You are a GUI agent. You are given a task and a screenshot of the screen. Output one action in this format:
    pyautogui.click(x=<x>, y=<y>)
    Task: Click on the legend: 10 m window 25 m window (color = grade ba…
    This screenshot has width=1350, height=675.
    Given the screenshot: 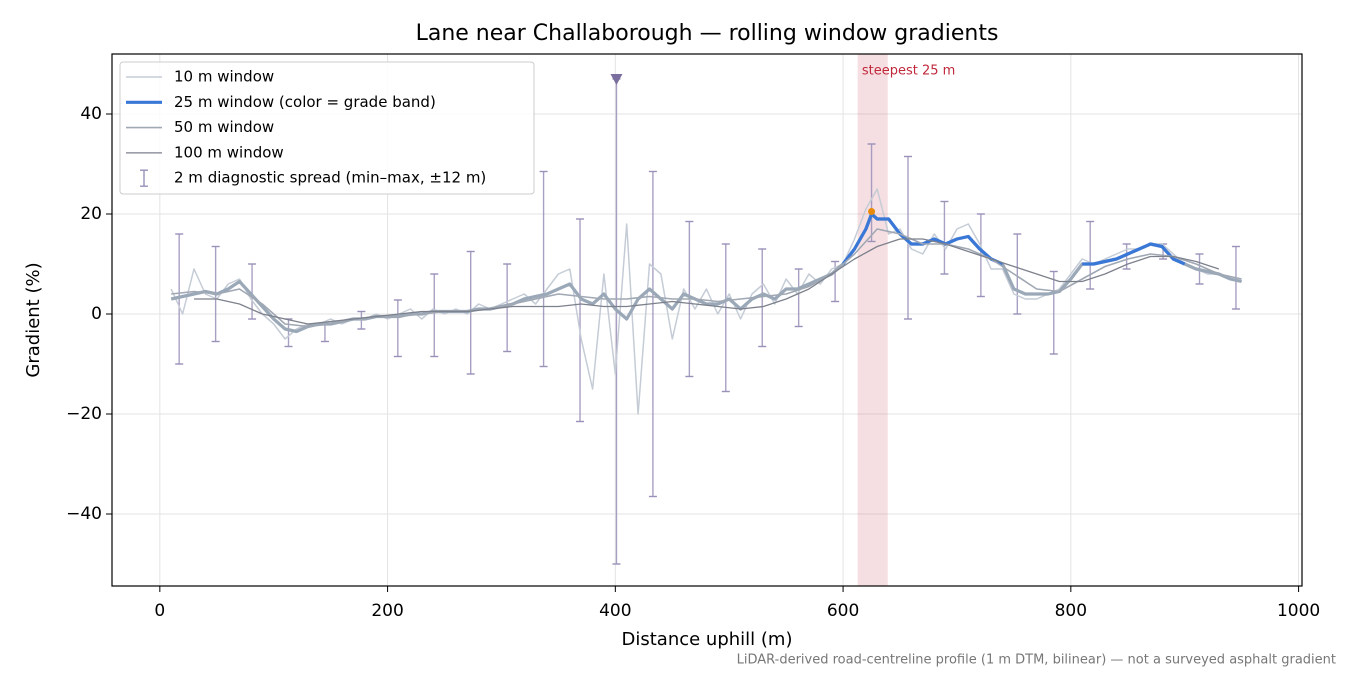 What is the action you would take?
    pyautogui.click(x=327, y=128)
    